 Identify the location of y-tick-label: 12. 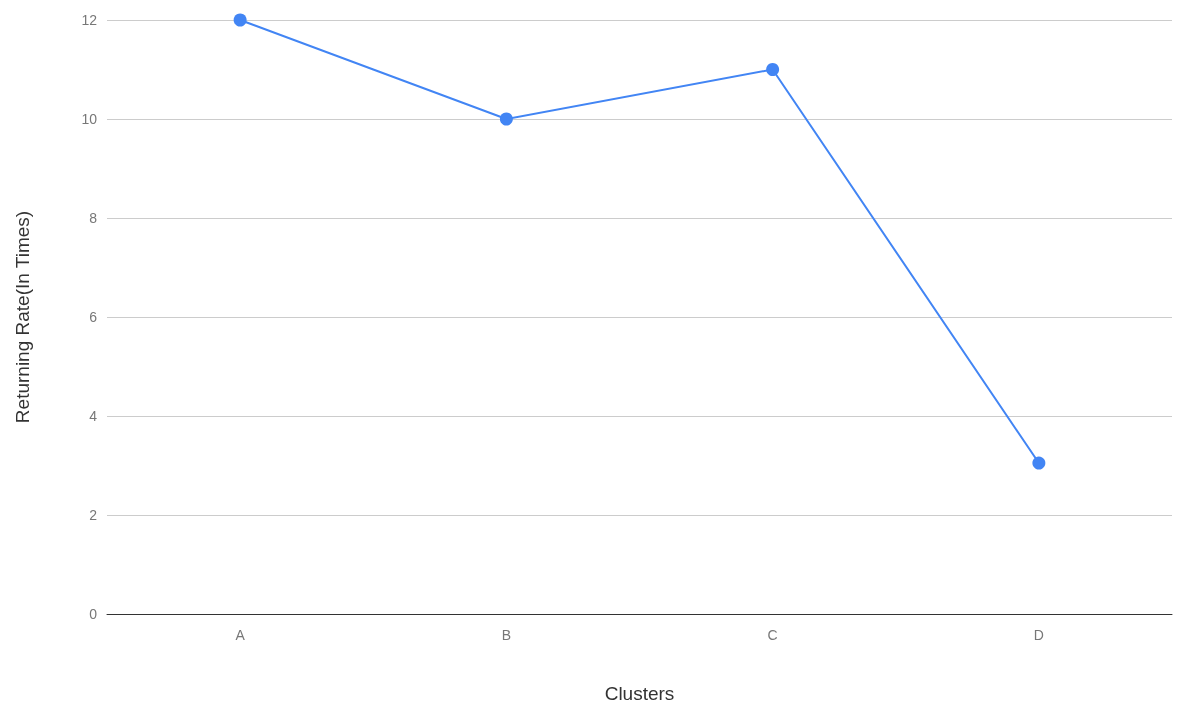
(89, 20).